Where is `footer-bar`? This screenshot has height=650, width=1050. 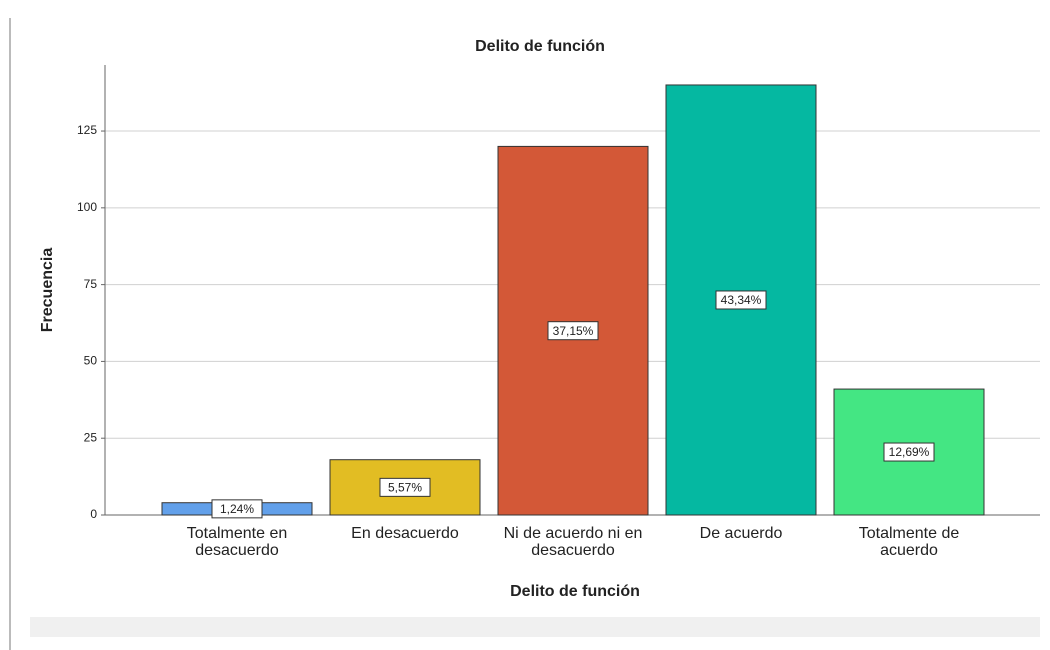
footer-bar is located at coordinates (535, 627).